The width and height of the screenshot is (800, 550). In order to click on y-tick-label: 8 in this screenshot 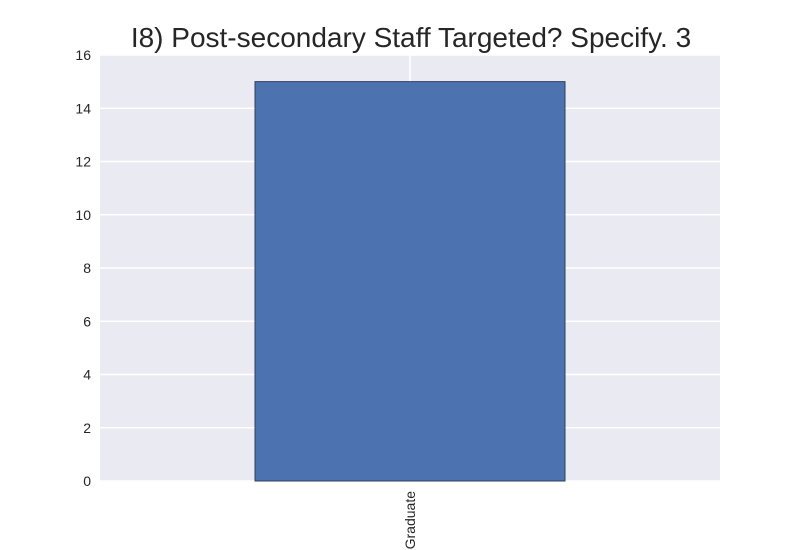, I will do `click(87, 268)`.